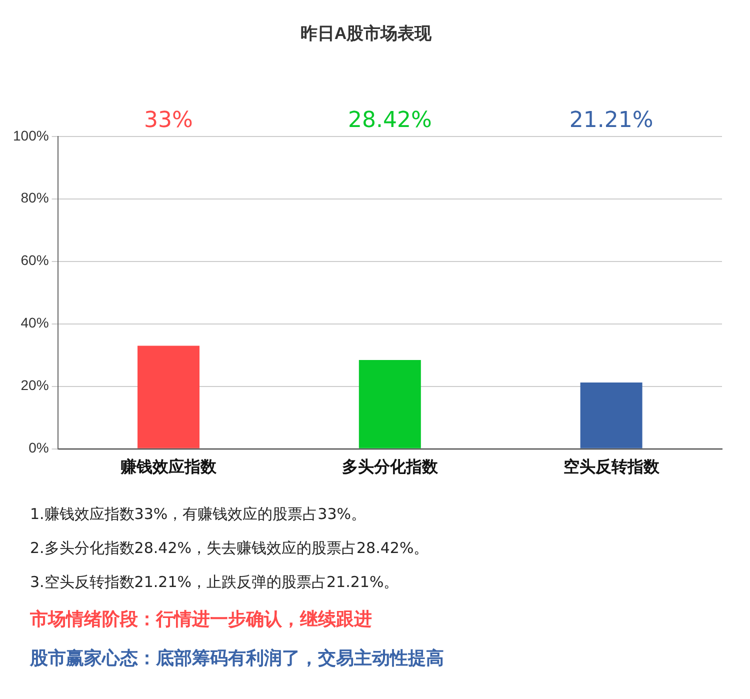 The width and height of the screenshot is (750, 699). Describe the element at coordinates (237, 658) in the screenshot. I see `text: 股市赢家心态：底部筹码有利润了，交易主动性提高` at that location.